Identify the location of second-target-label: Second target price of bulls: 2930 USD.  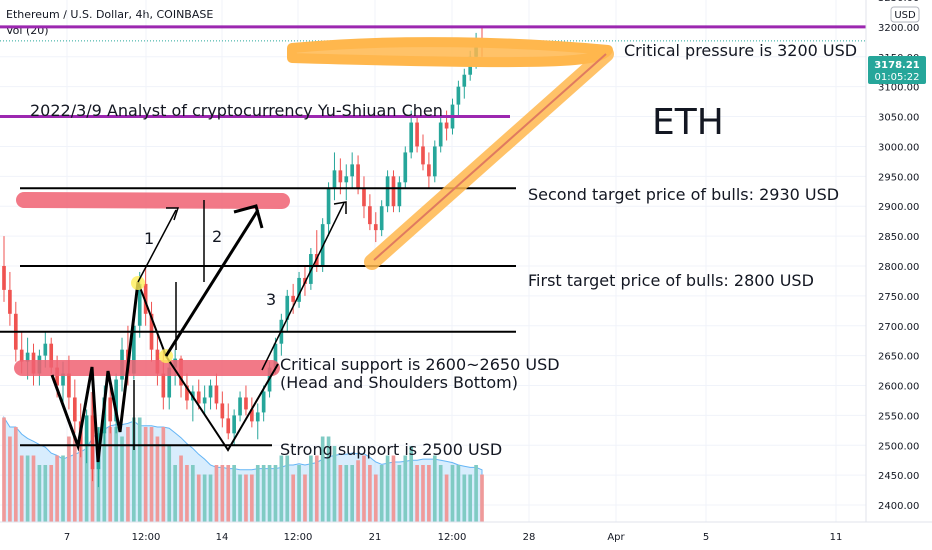
(683, 194).